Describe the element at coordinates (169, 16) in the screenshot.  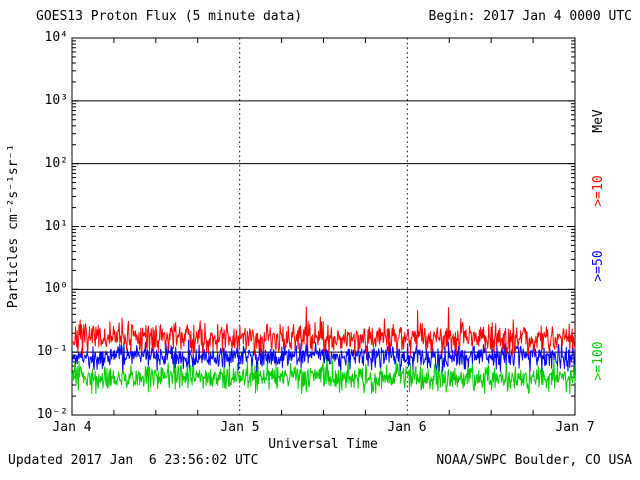
I see `chart-title: GOES13 Proton Flux (5 minute data)` at that location.